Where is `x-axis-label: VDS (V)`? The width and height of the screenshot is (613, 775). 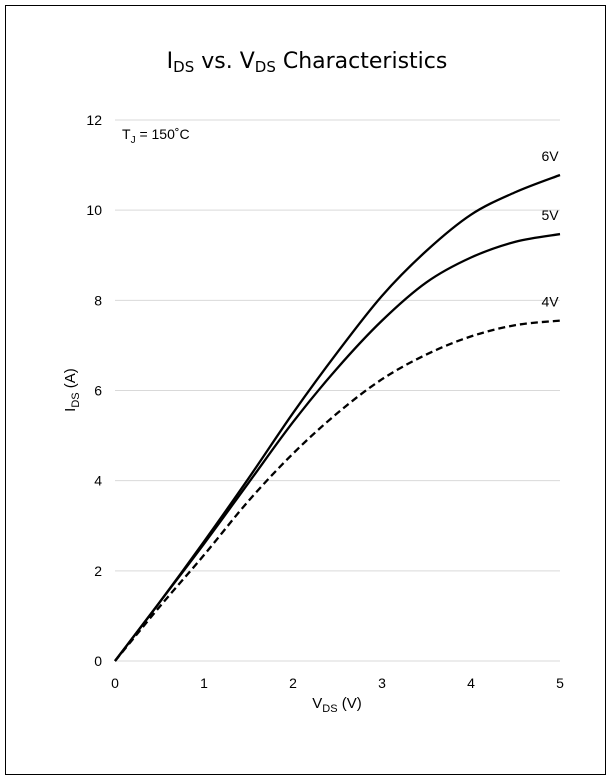 x-axis-label: VDS (V) is located at coordinates (336, 705).